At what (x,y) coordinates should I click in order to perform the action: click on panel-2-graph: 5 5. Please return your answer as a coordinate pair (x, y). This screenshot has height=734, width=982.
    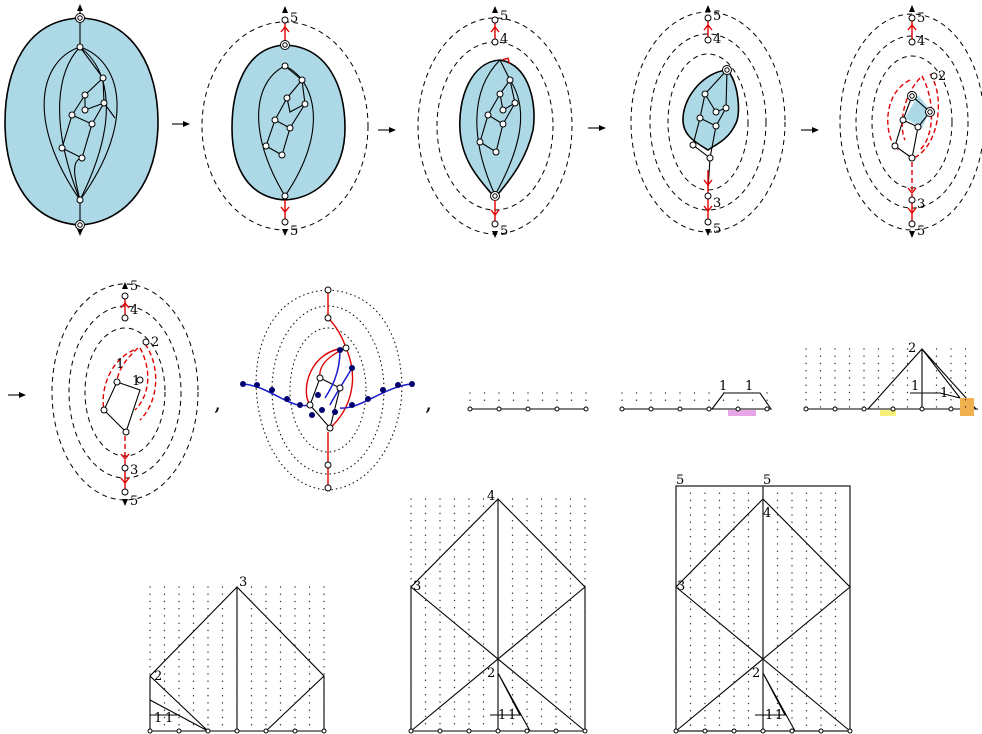
    Looking at the image, I should click on (285, 122).